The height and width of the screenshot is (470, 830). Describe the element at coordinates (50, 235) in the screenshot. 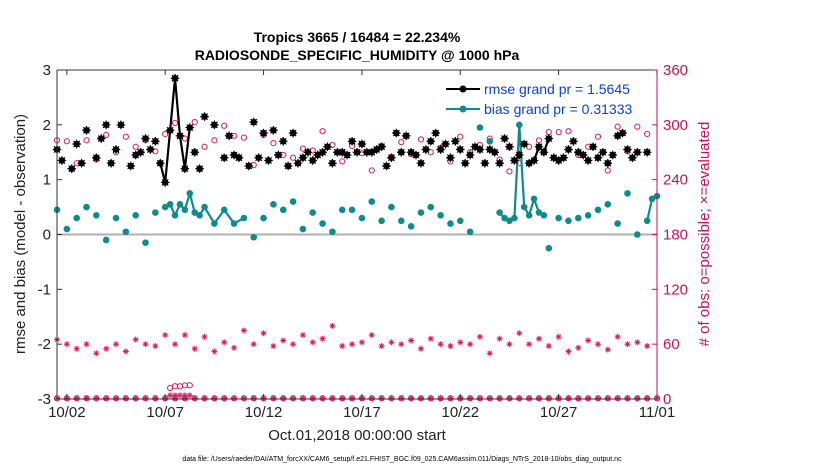

I see `y-axis-ticks: -3 -2 -1 0 1 2 3` at that location.